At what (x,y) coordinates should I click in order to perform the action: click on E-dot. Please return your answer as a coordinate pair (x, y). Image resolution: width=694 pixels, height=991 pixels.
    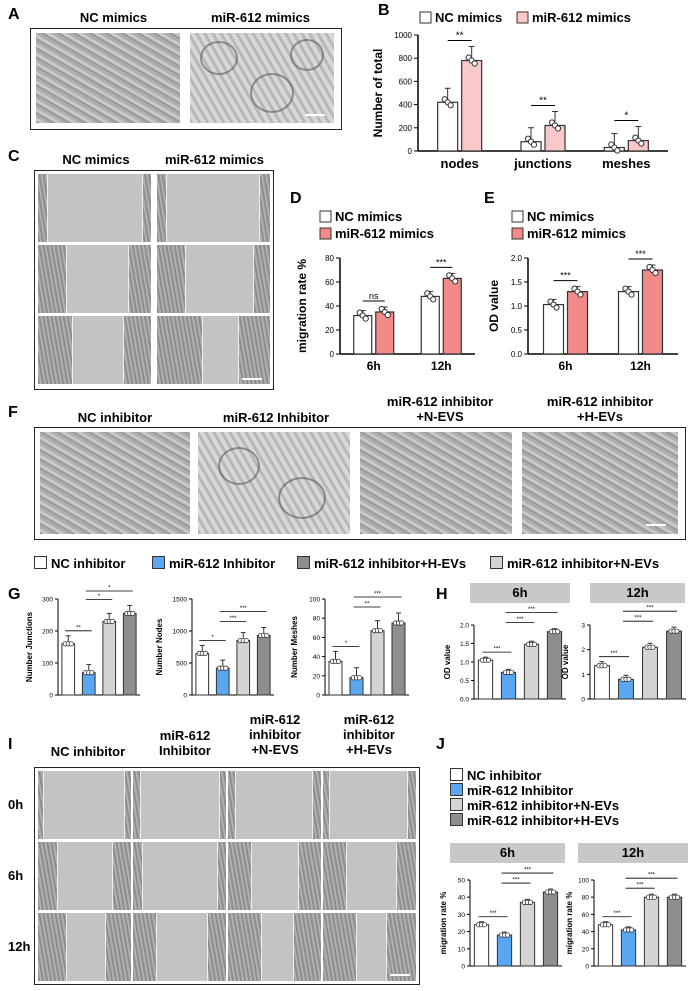
    Looking at the image, I should click on (655, 273).